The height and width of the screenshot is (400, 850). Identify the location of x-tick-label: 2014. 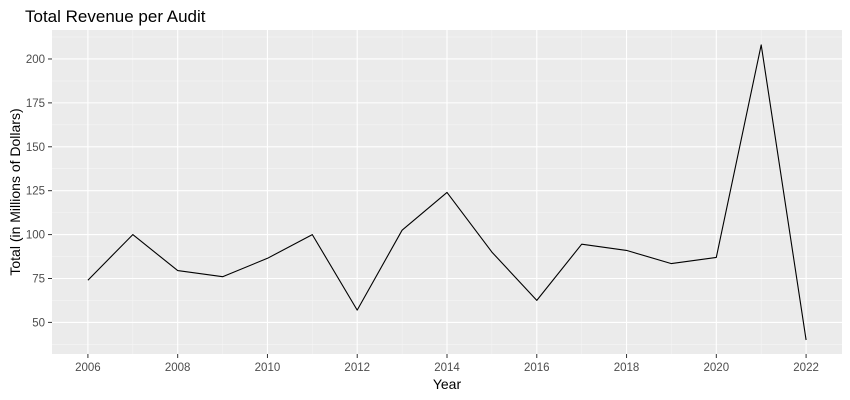
(447, 368).